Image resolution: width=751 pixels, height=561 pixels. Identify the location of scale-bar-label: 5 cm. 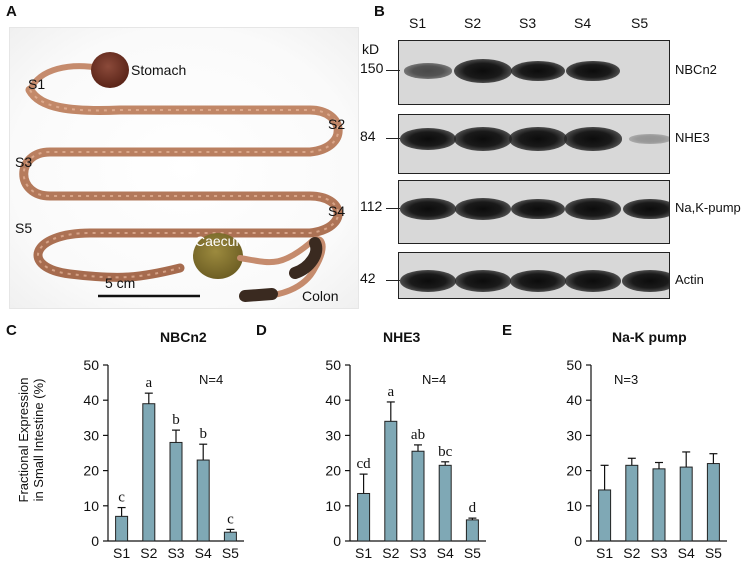
(120, 283).